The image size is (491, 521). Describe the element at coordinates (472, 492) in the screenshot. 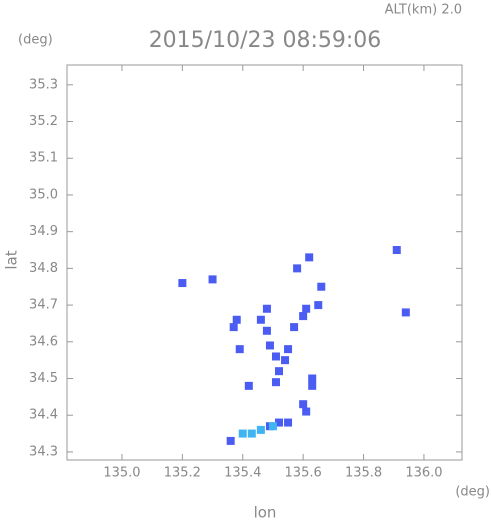

I see `x-unit: (deg)` at that location.